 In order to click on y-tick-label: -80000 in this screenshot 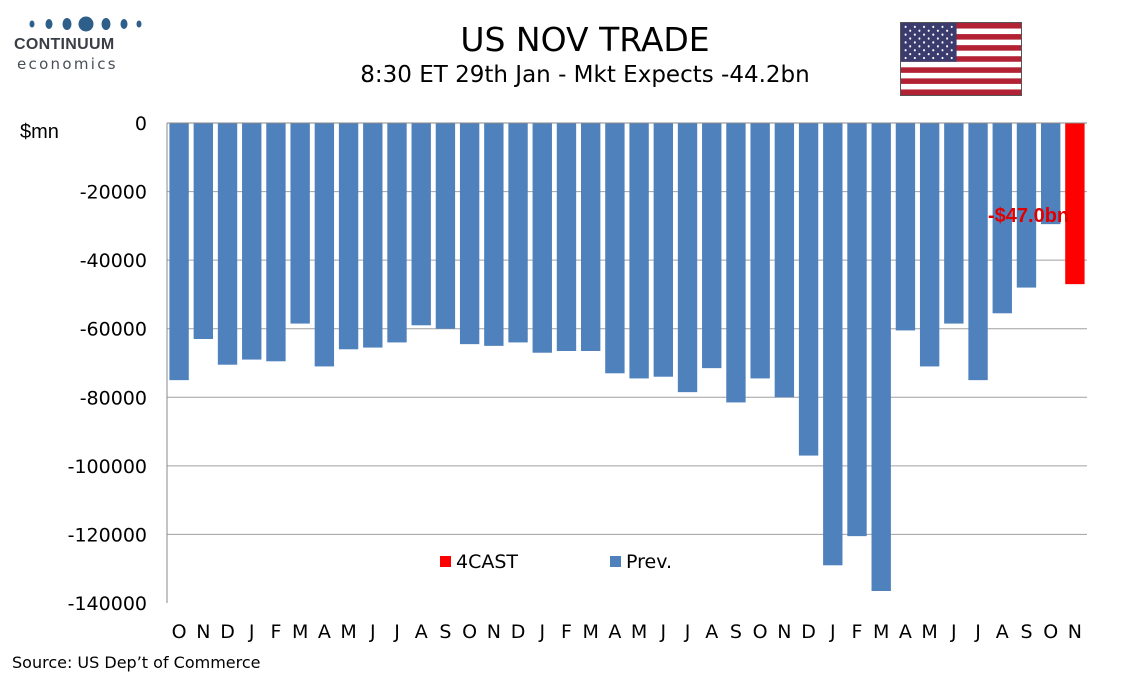, I will do `click(113, 398)`.